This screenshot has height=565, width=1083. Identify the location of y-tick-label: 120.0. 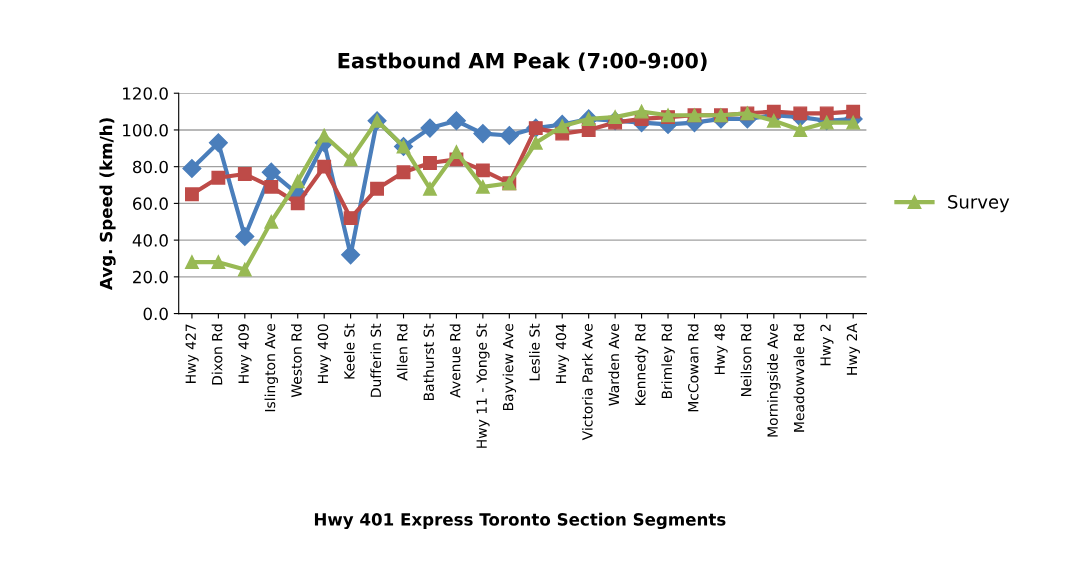
(145, 93).